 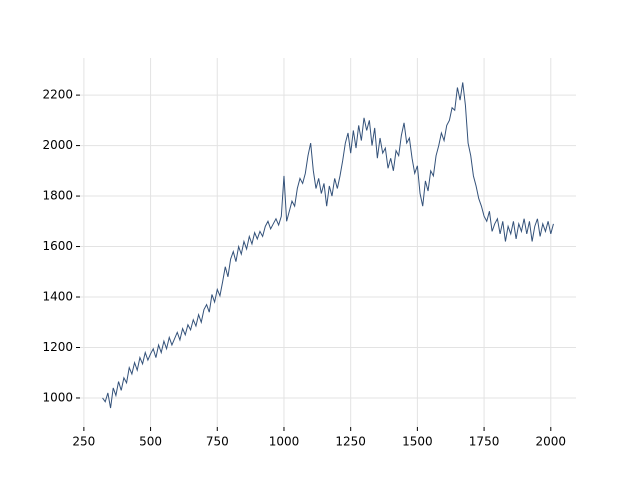 I want to click on x-tick-label: 750, so click(x=217, y=442).